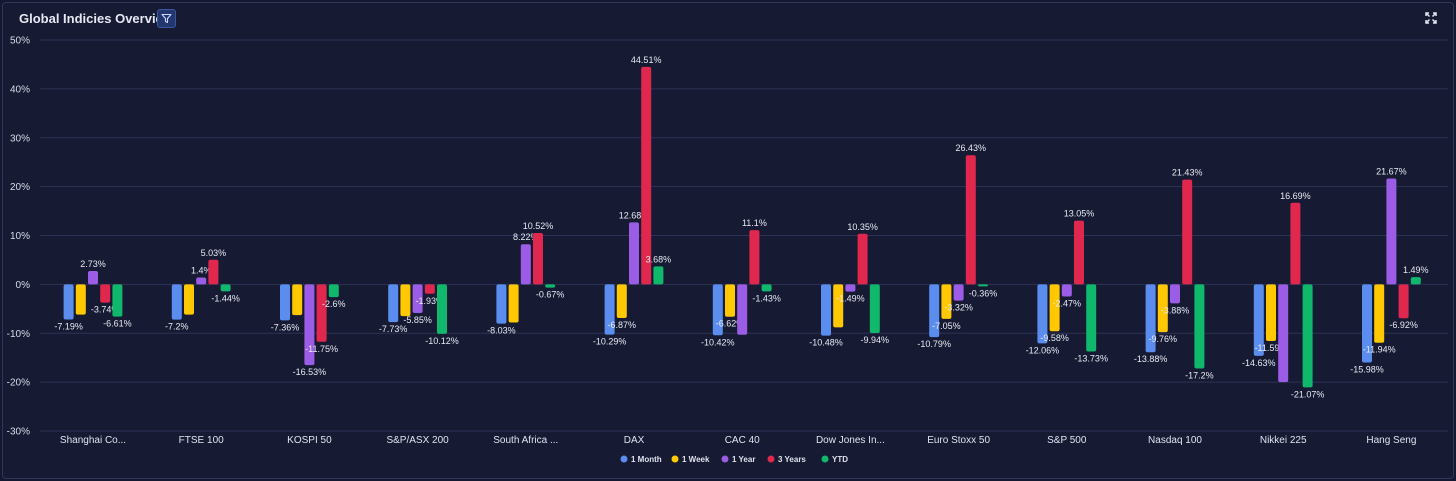 The image size is (1456, 481). I want to click on y-tick-label: -10%, so click(18, 334).